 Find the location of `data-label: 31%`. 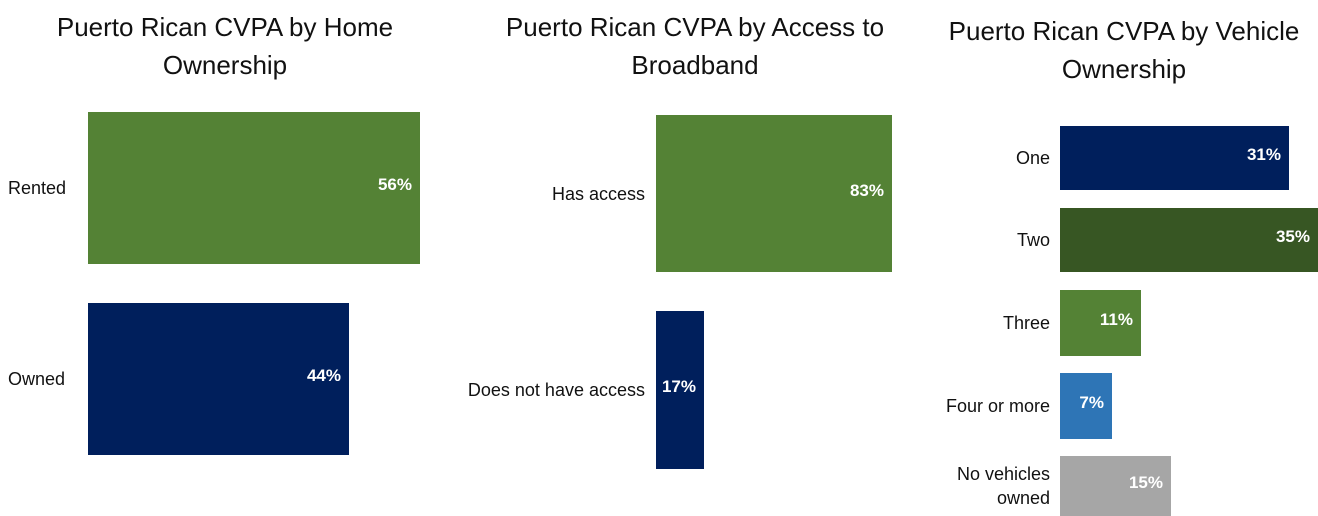

data-label: 31% is located at coordinates (1263, 154).